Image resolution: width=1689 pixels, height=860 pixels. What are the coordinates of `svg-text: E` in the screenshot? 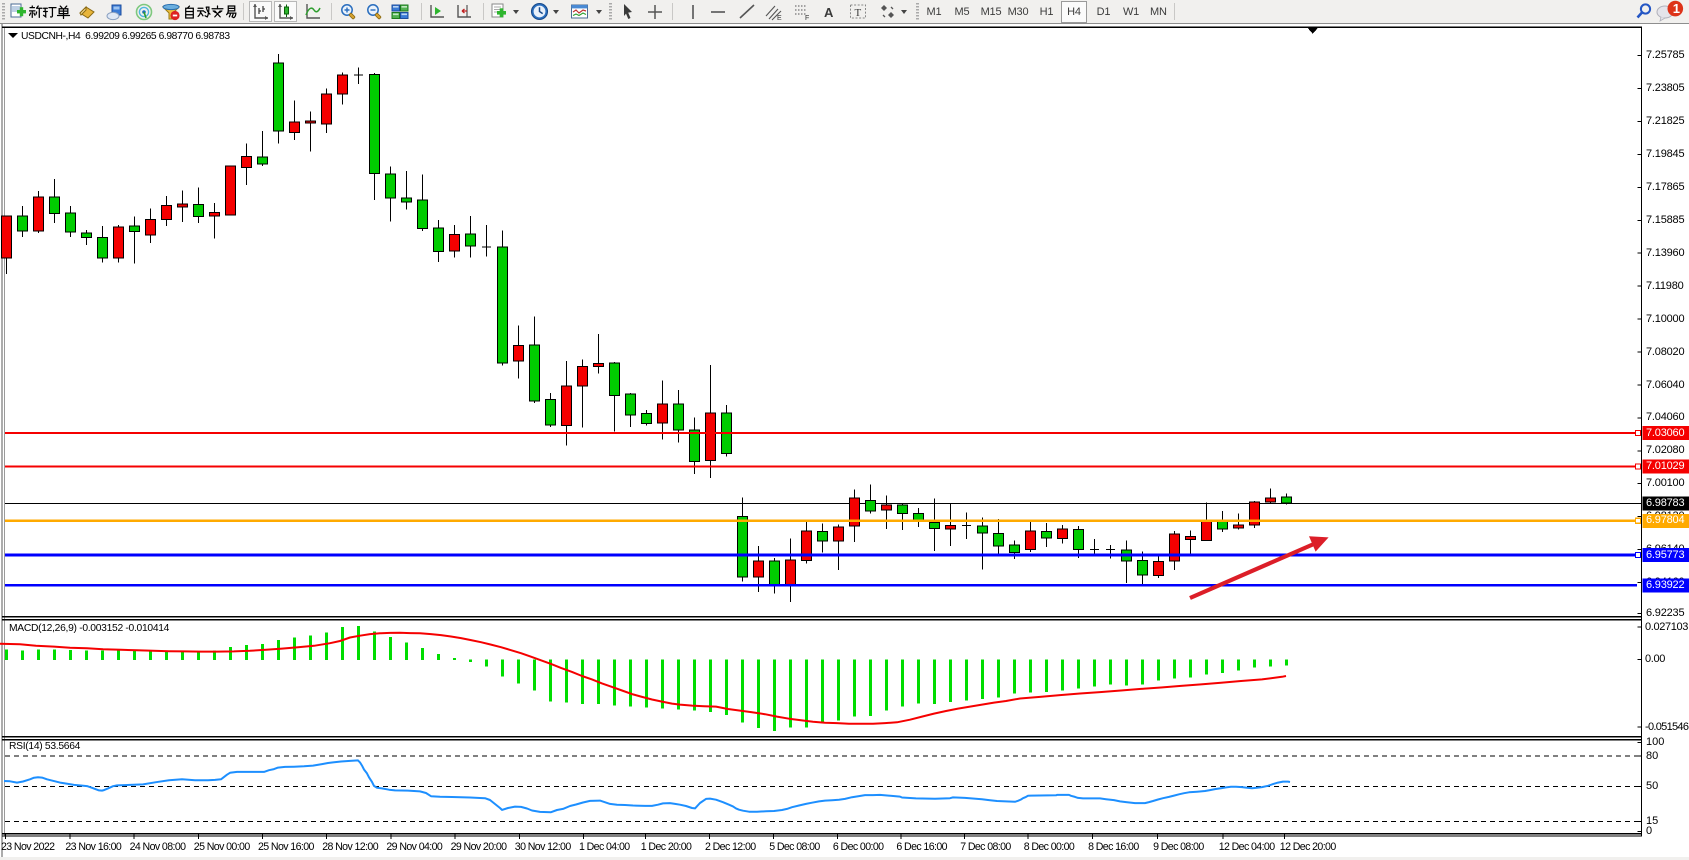 It's located at (779, 18).